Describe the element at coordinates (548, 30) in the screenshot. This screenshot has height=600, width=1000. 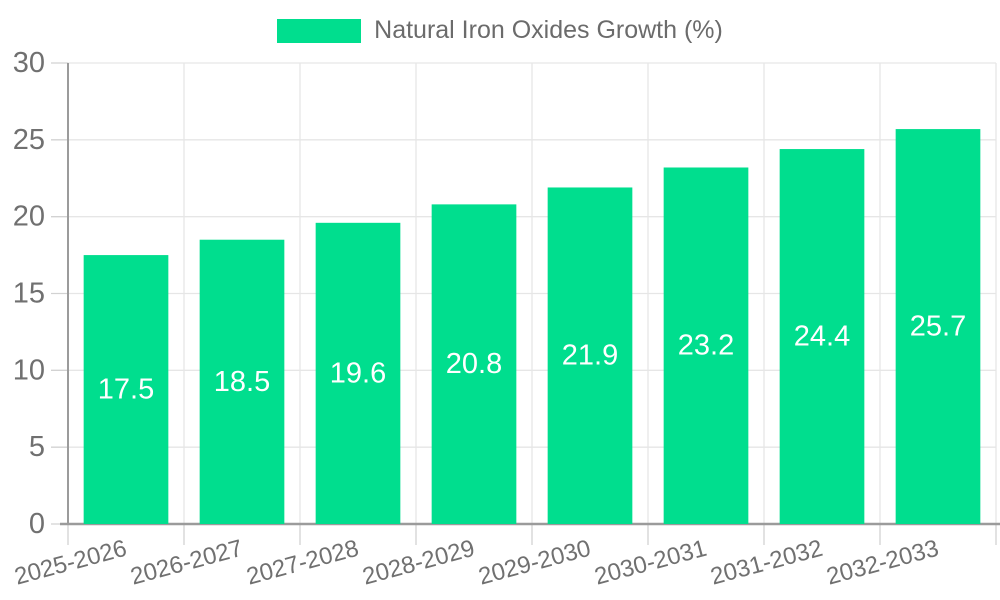
I see `legend-label: Natural Iron Oxides Growth (%)` at that location.